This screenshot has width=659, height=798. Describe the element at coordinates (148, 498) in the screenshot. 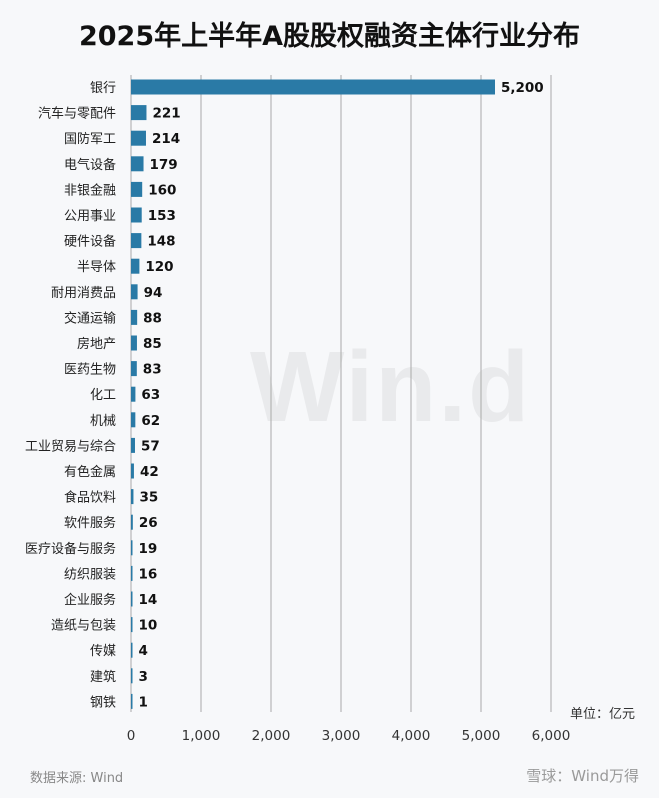

I see `data-label: 35` at that location.